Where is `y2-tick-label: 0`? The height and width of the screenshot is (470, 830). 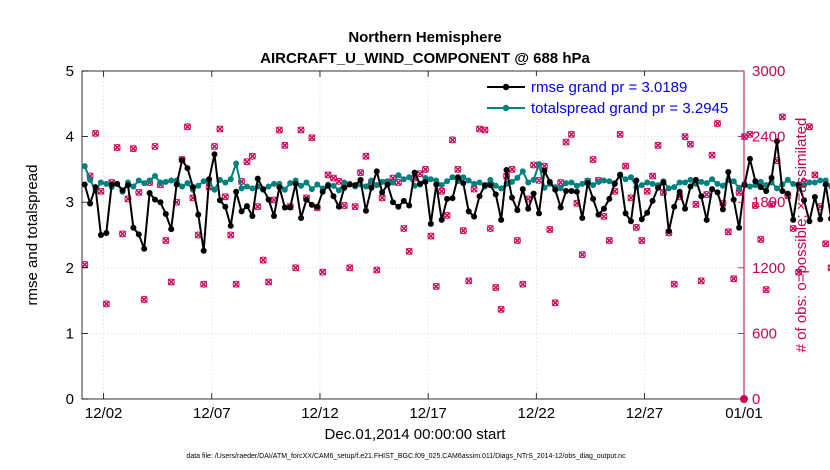 y2-tick-label: 0 is located at coordinates (756, 399).